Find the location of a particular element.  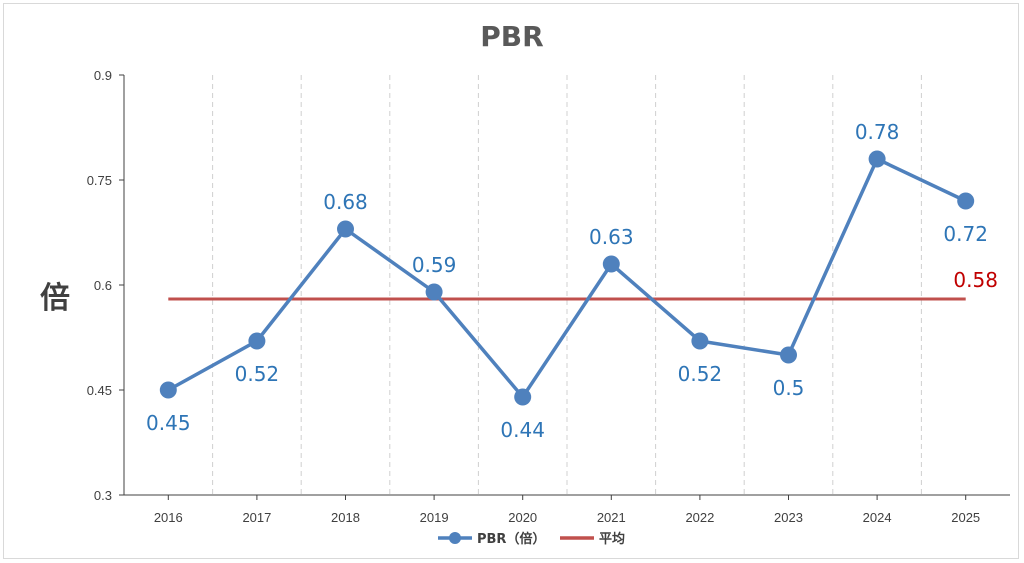

y-tick-label: 0.6 is located at coordinates (103, 285).